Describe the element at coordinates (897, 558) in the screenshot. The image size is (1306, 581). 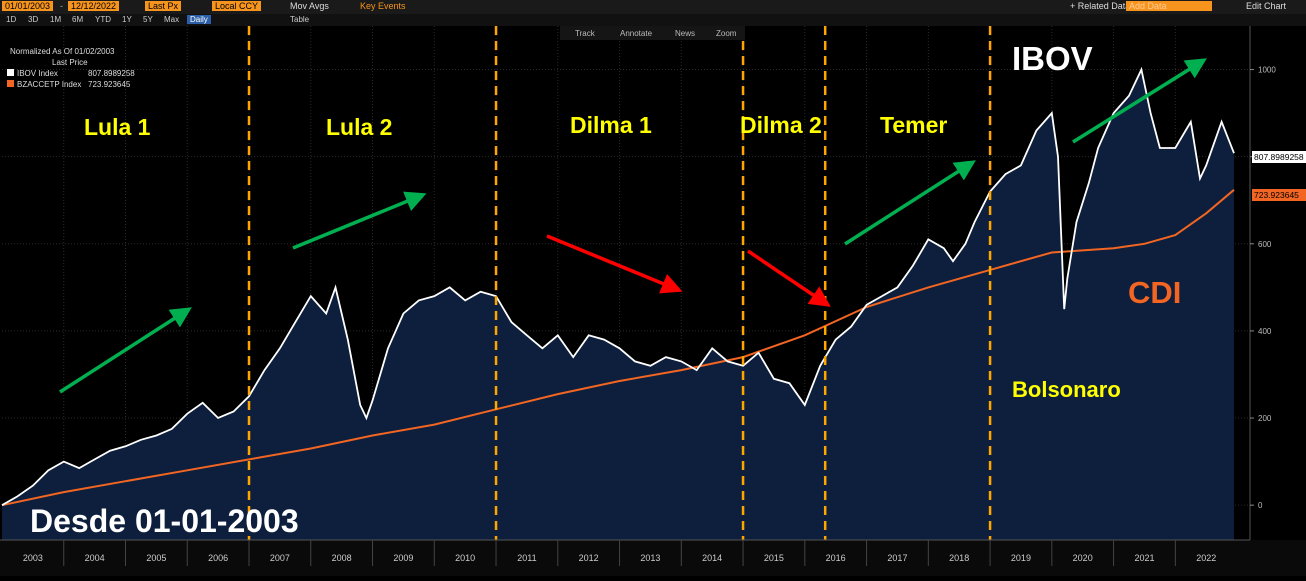
I see `x-tick-label: 2017` at that location.